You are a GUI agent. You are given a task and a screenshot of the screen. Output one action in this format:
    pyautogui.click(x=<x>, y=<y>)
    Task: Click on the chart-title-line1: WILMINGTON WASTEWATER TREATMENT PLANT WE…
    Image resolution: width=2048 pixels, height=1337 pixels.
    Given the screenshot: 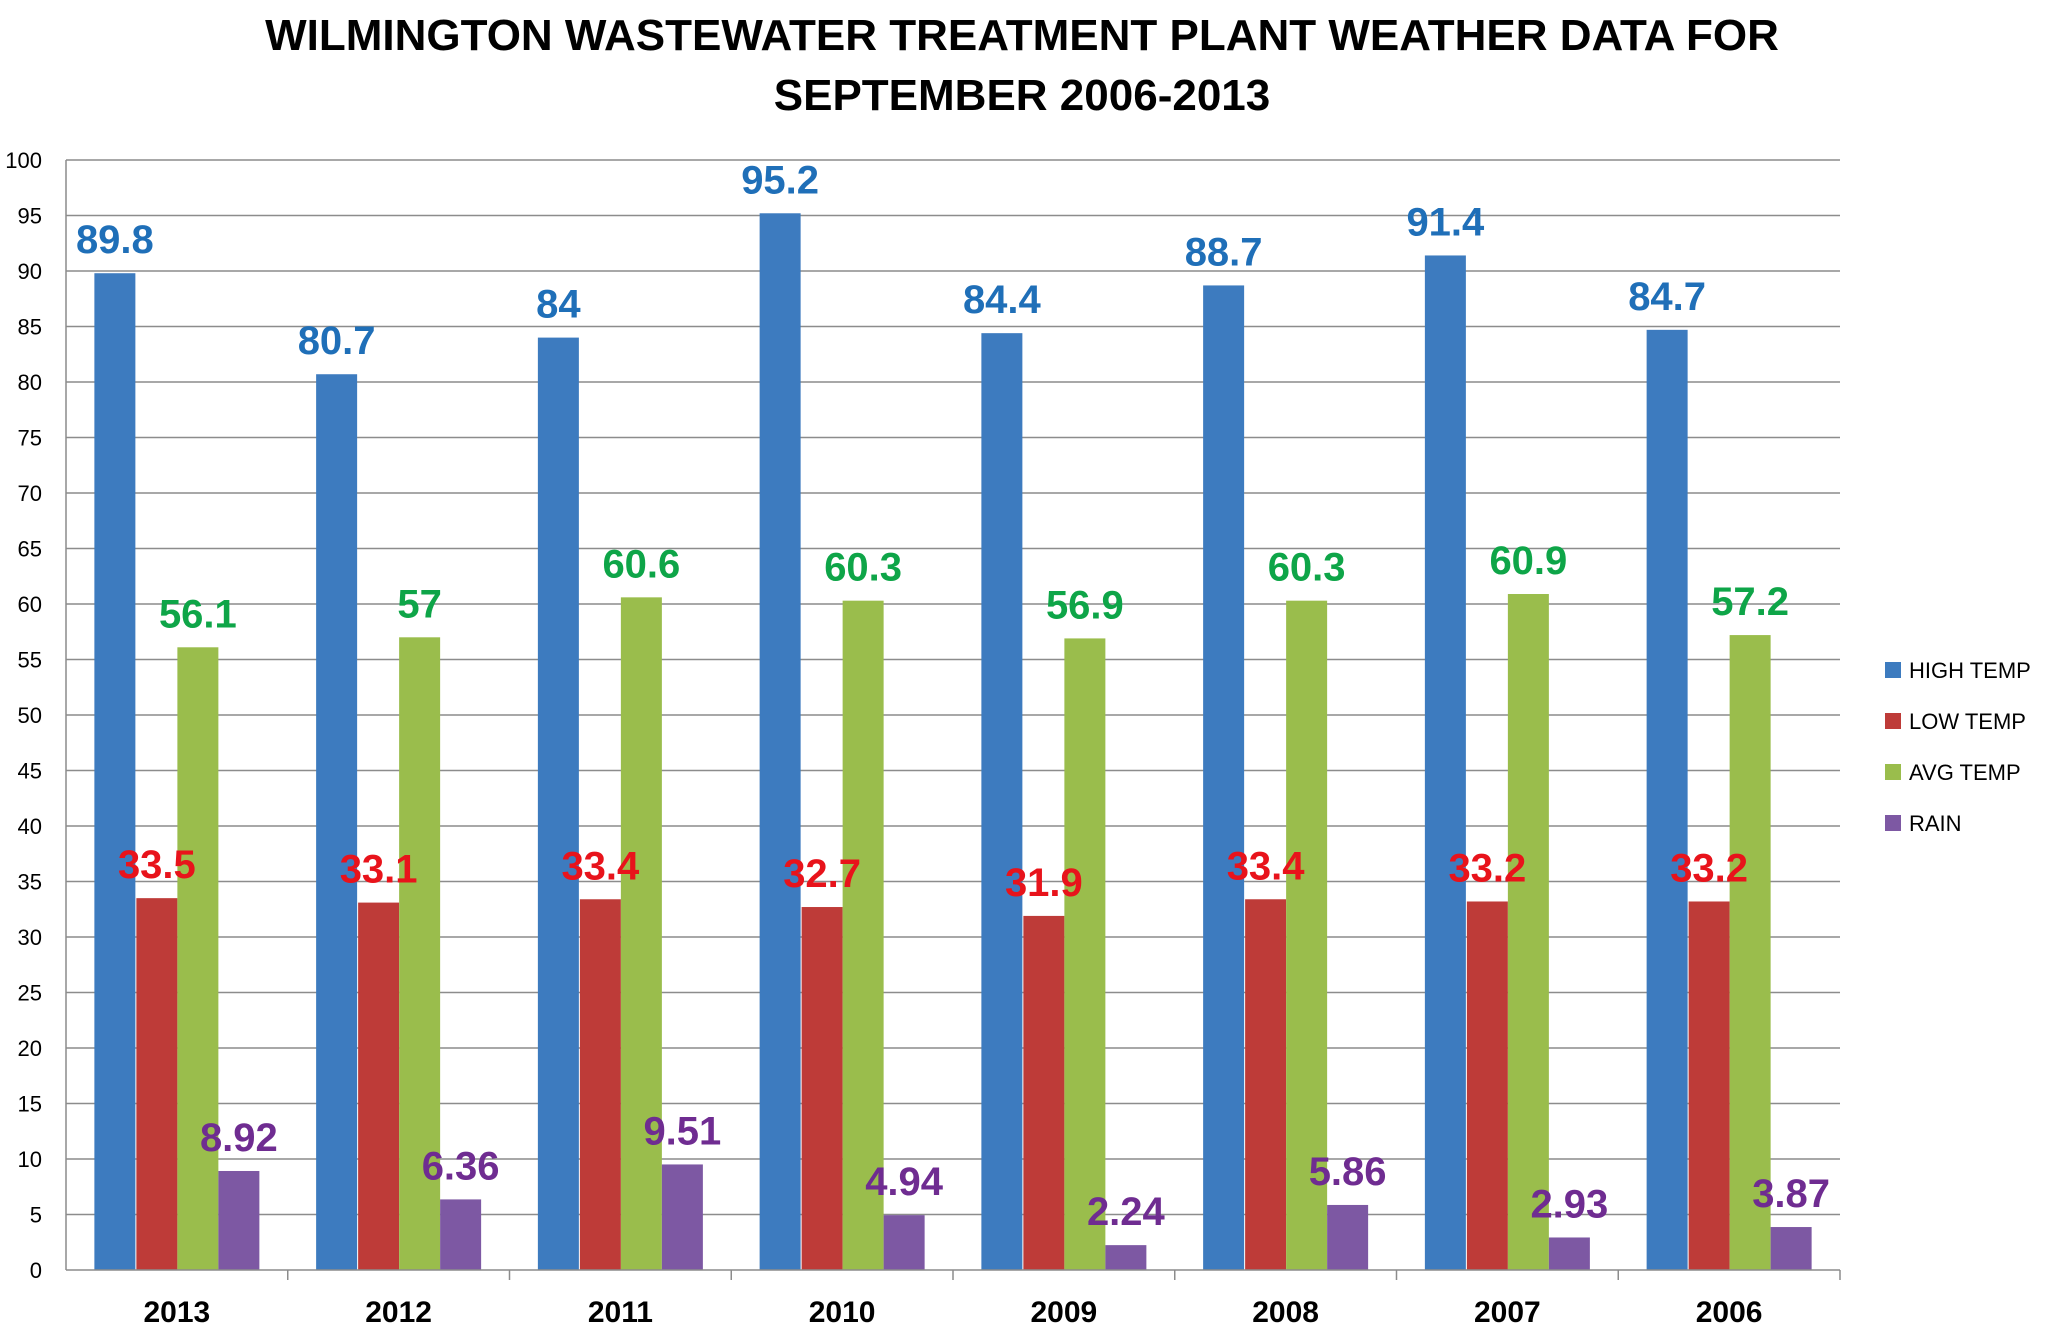 What is the action you would take?
    pyautogui.click(x=1022, y=35)
    